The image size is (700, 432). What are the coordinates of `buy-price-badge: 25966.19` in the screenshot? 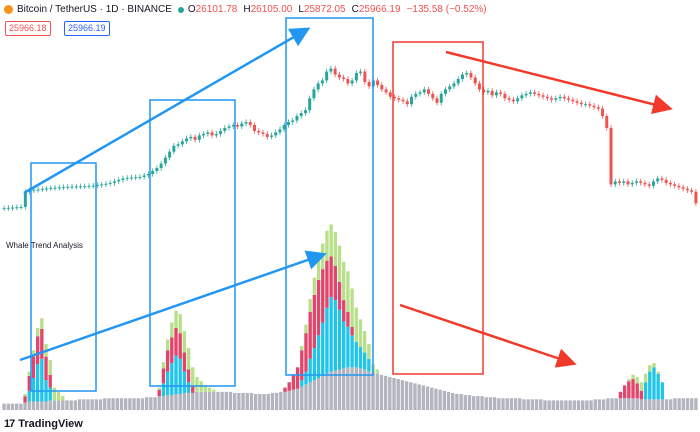 It's located at (87, 28).